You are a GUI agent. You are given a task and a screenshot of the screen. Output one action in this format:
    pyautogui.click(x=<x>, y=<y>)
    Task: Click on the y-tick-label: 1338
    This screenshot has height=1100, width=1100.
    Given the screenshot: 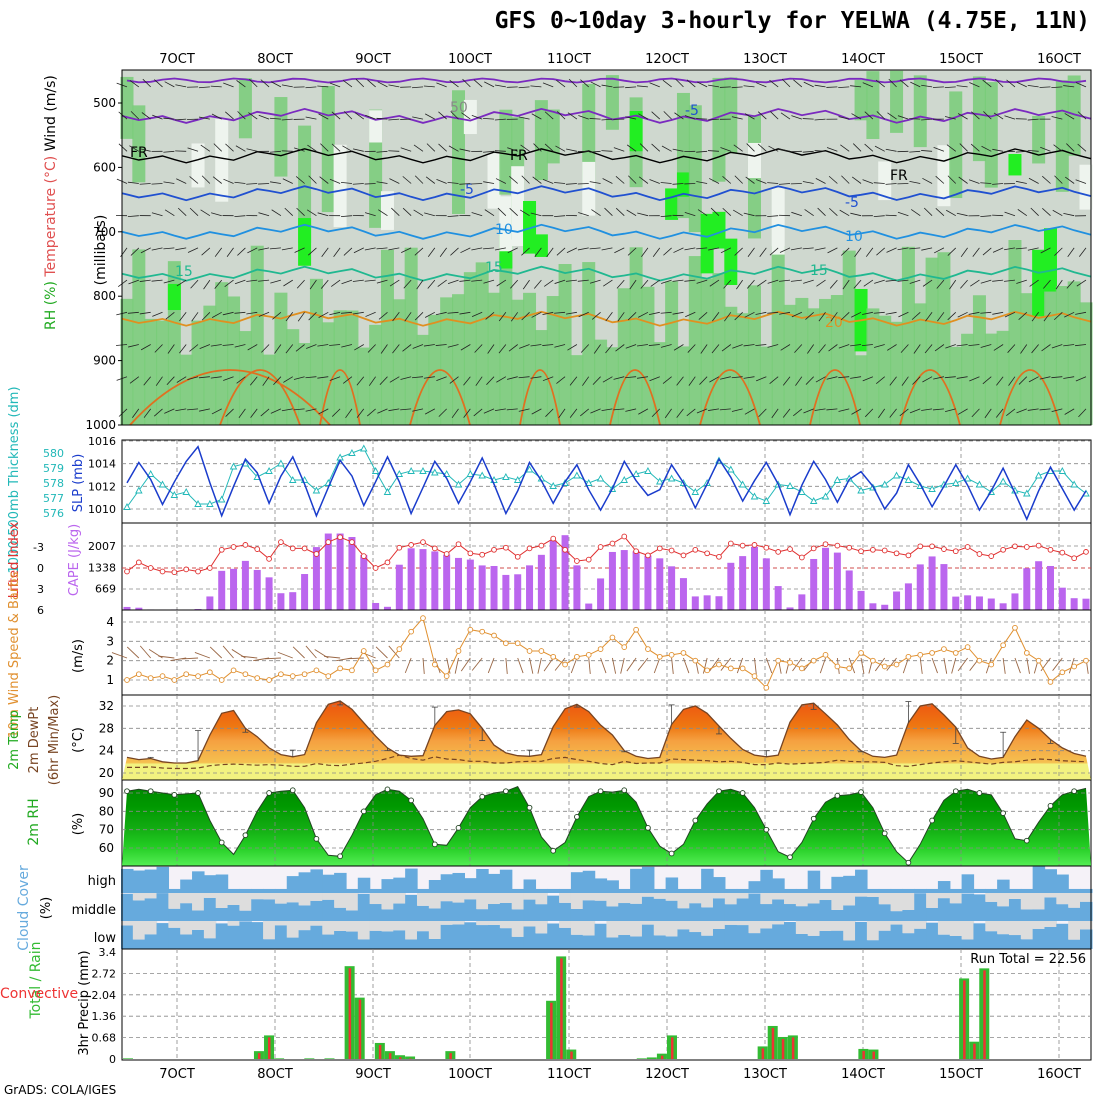 What is the action you would take?
    pyautogui.click(x=102, y=567)
    